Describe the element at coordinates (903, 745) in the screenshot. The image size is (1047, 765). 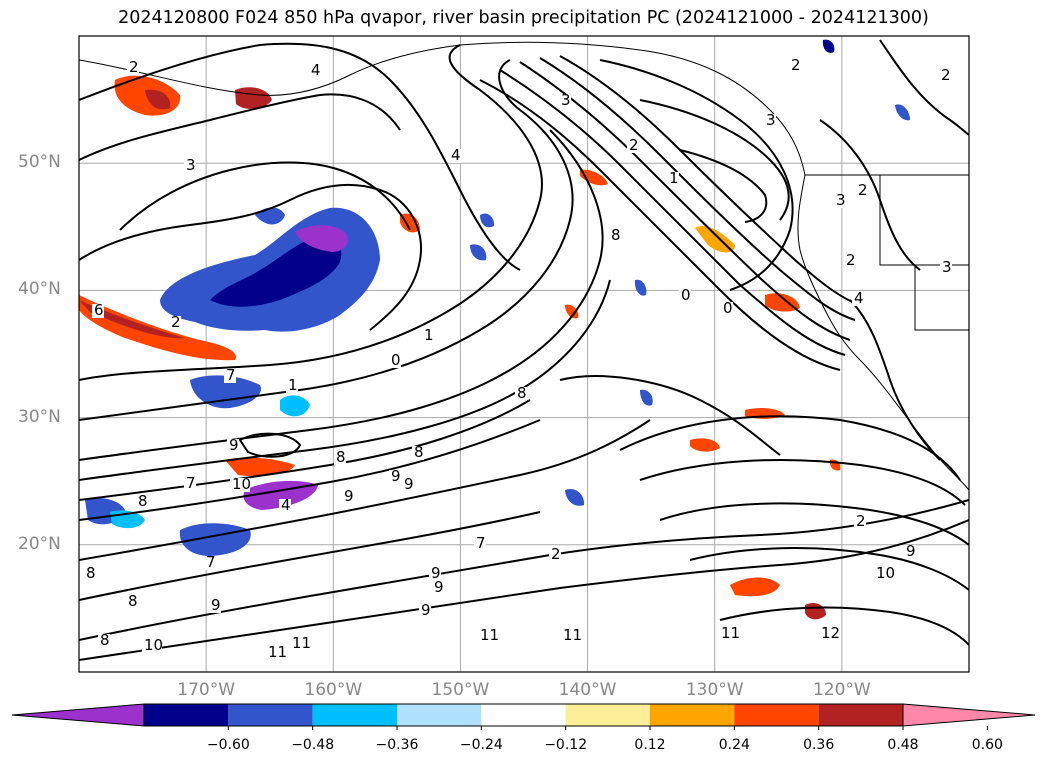
I see `colorbar-tick-label: 0.48` at that location.